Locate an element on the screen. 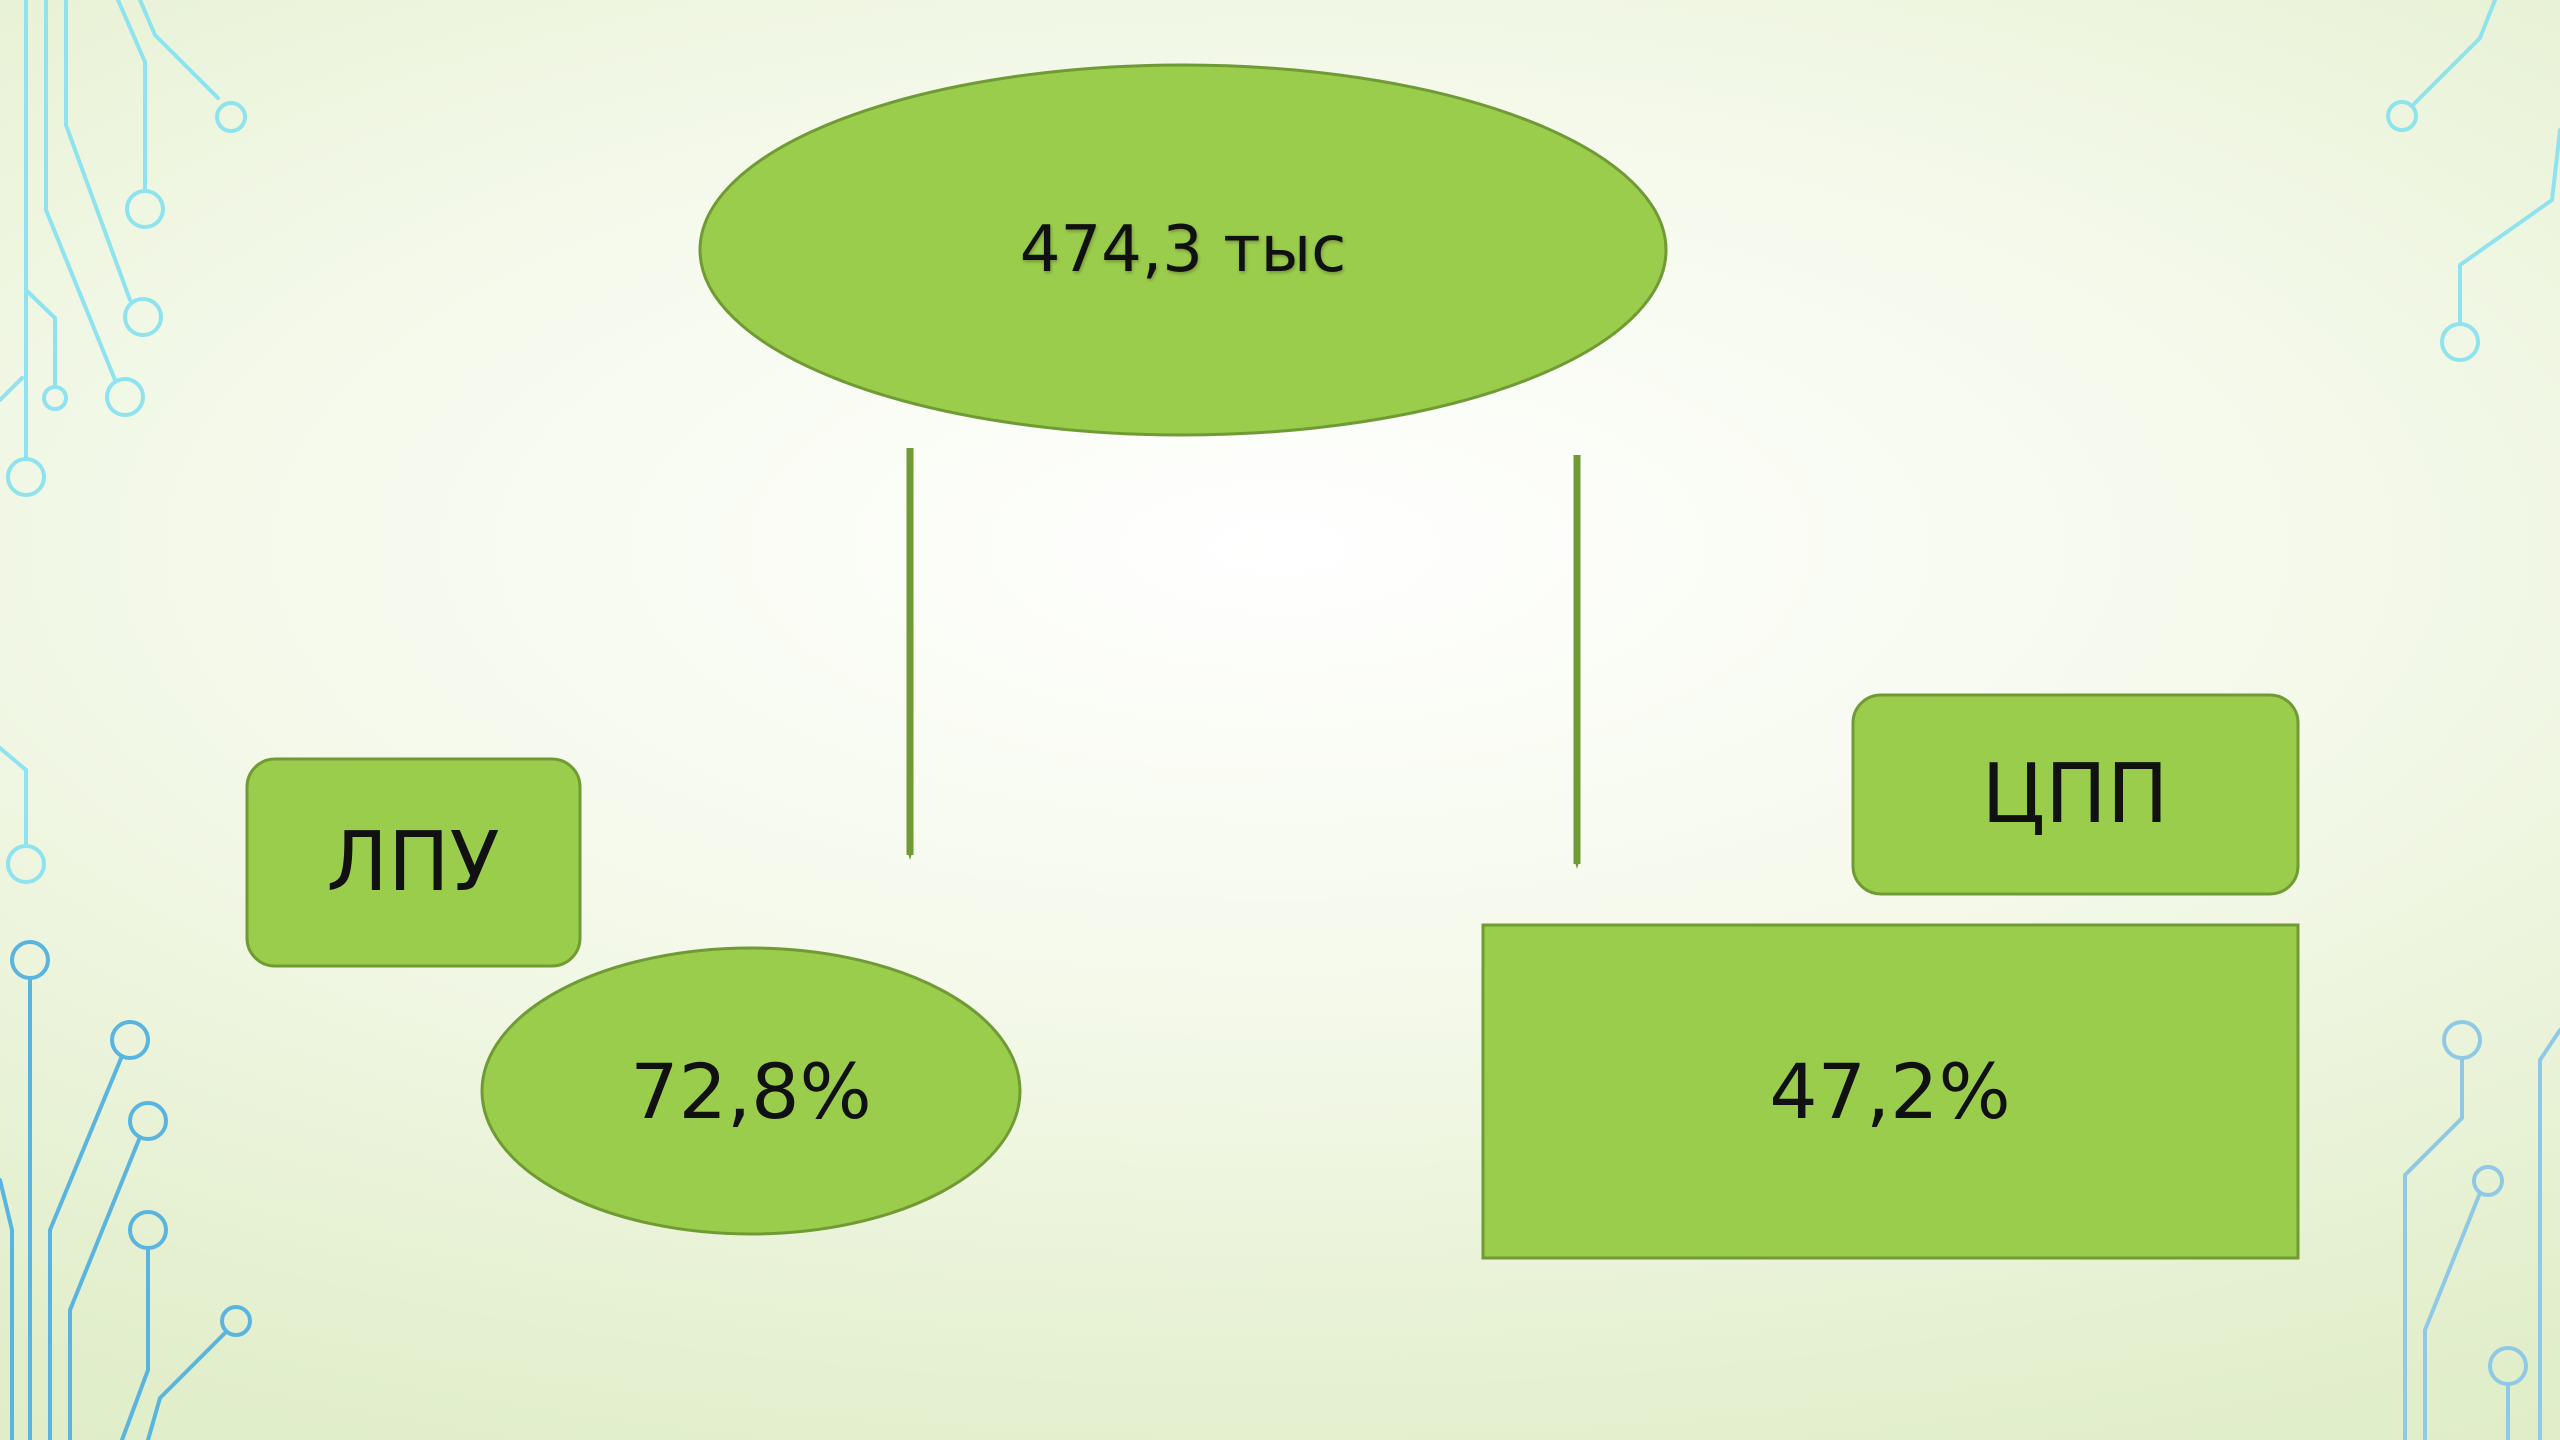  cpp-box is located at coordinates (2075, 794).